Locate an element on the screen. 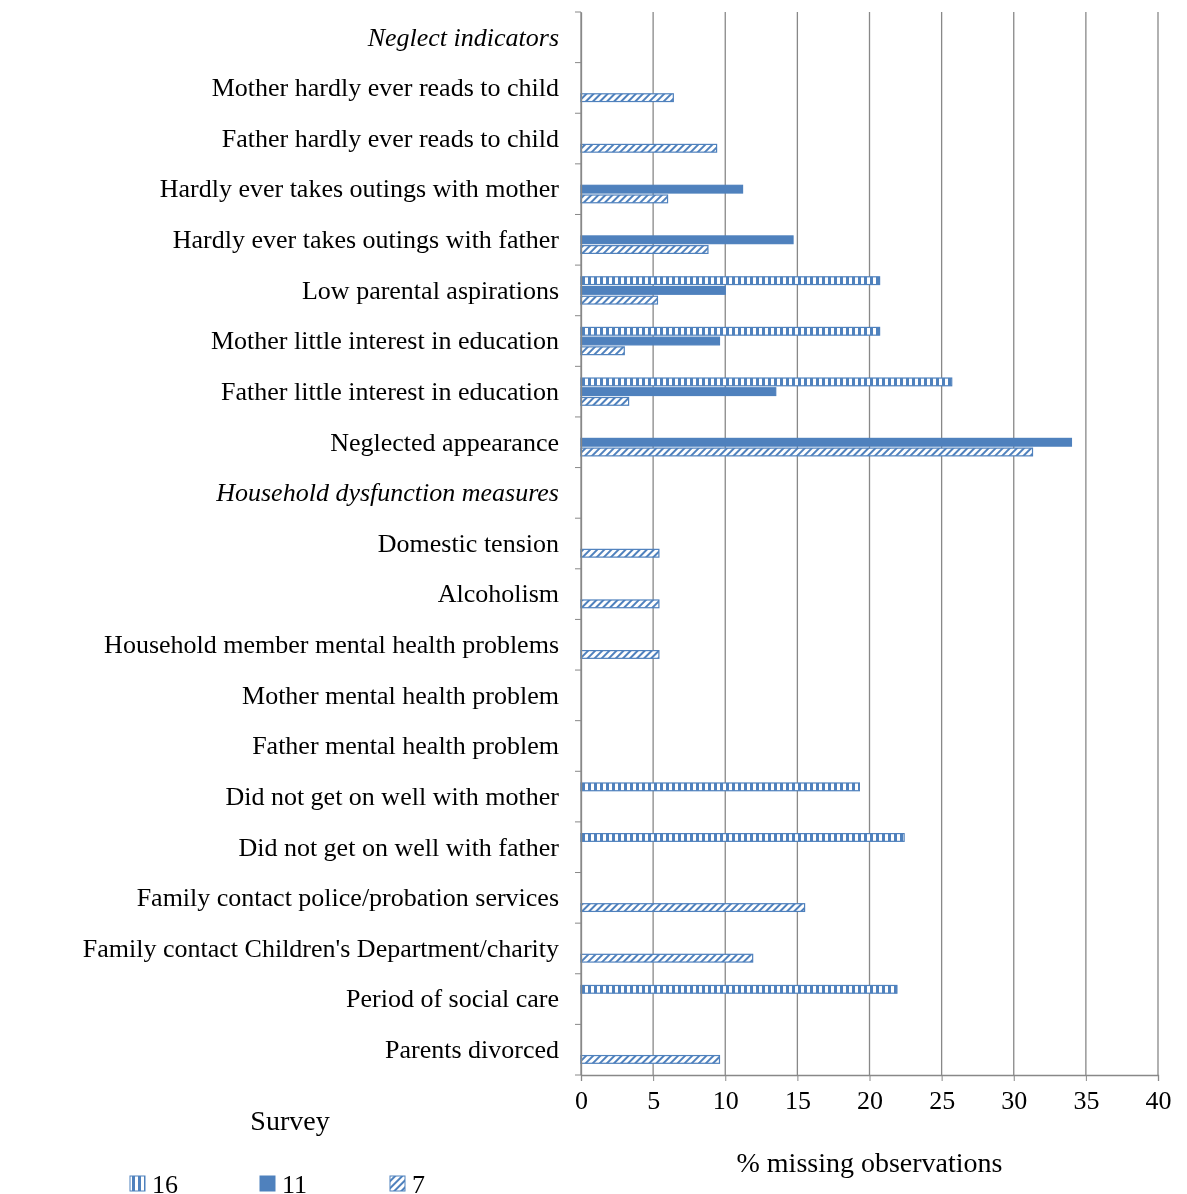 The image size is (1187, 1194). x-tick-label: 0 is located at coordinates (581, 1101).